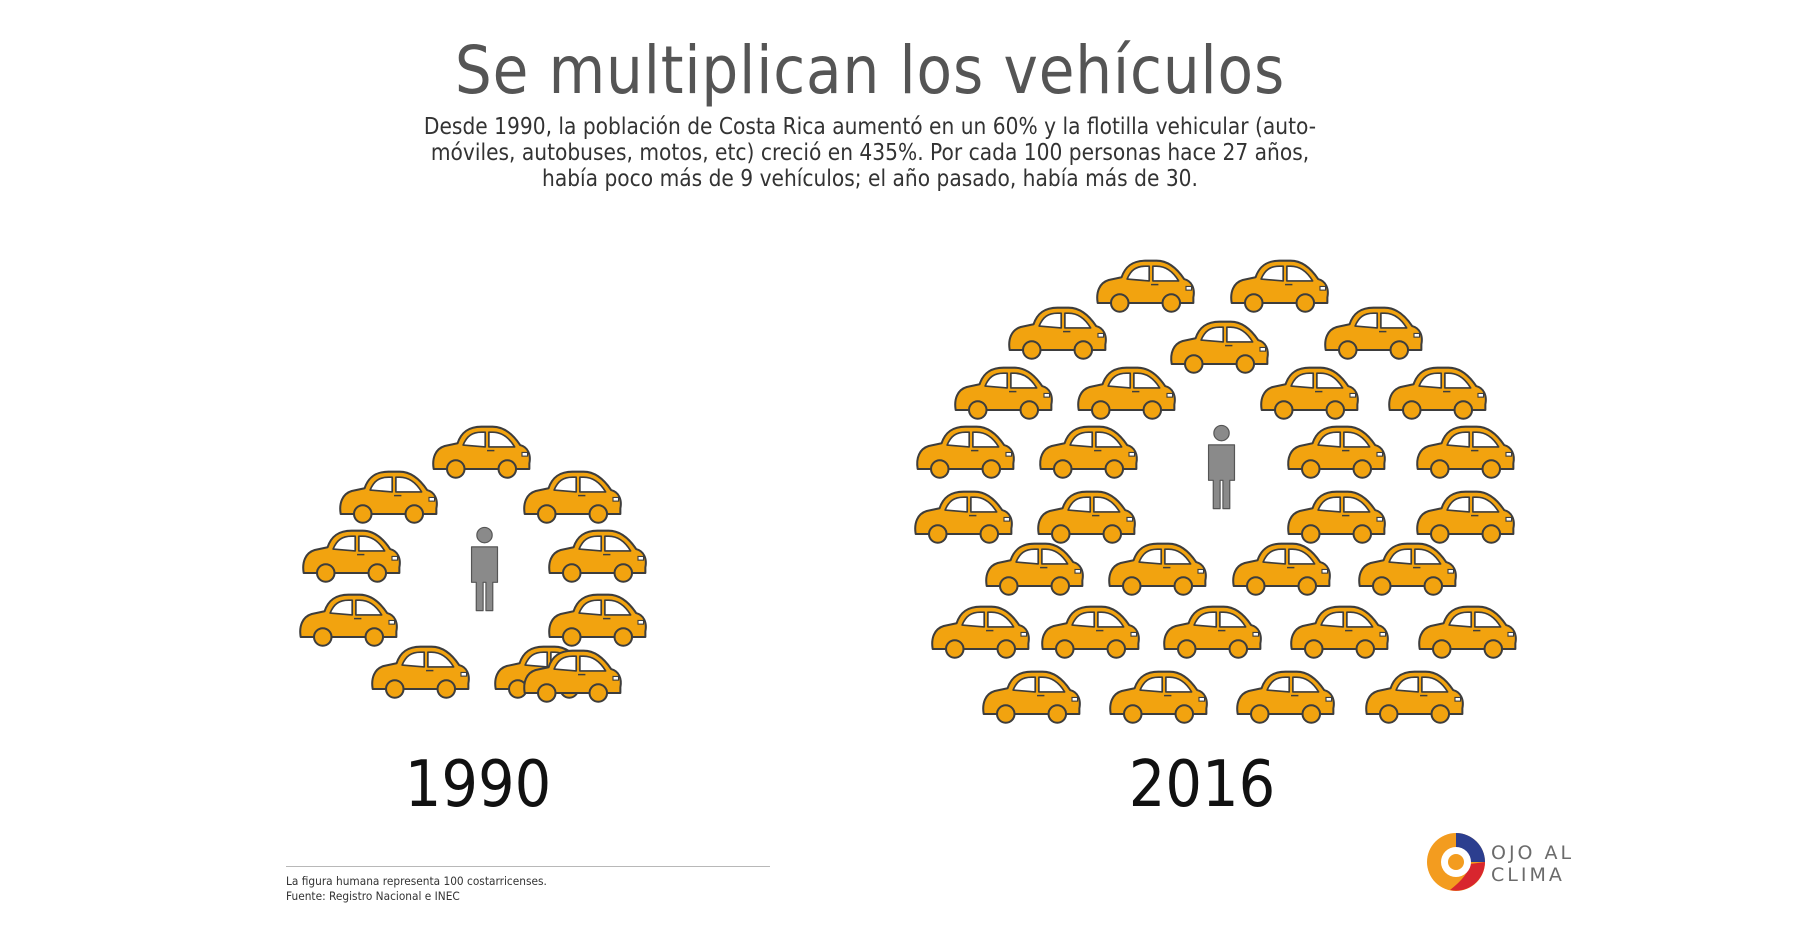 This screenshot has height=943, width=1800. Describe the element at coordinates (1528, 875) in the screenshot. I see `logo-line-2: CLIMA` at that location.